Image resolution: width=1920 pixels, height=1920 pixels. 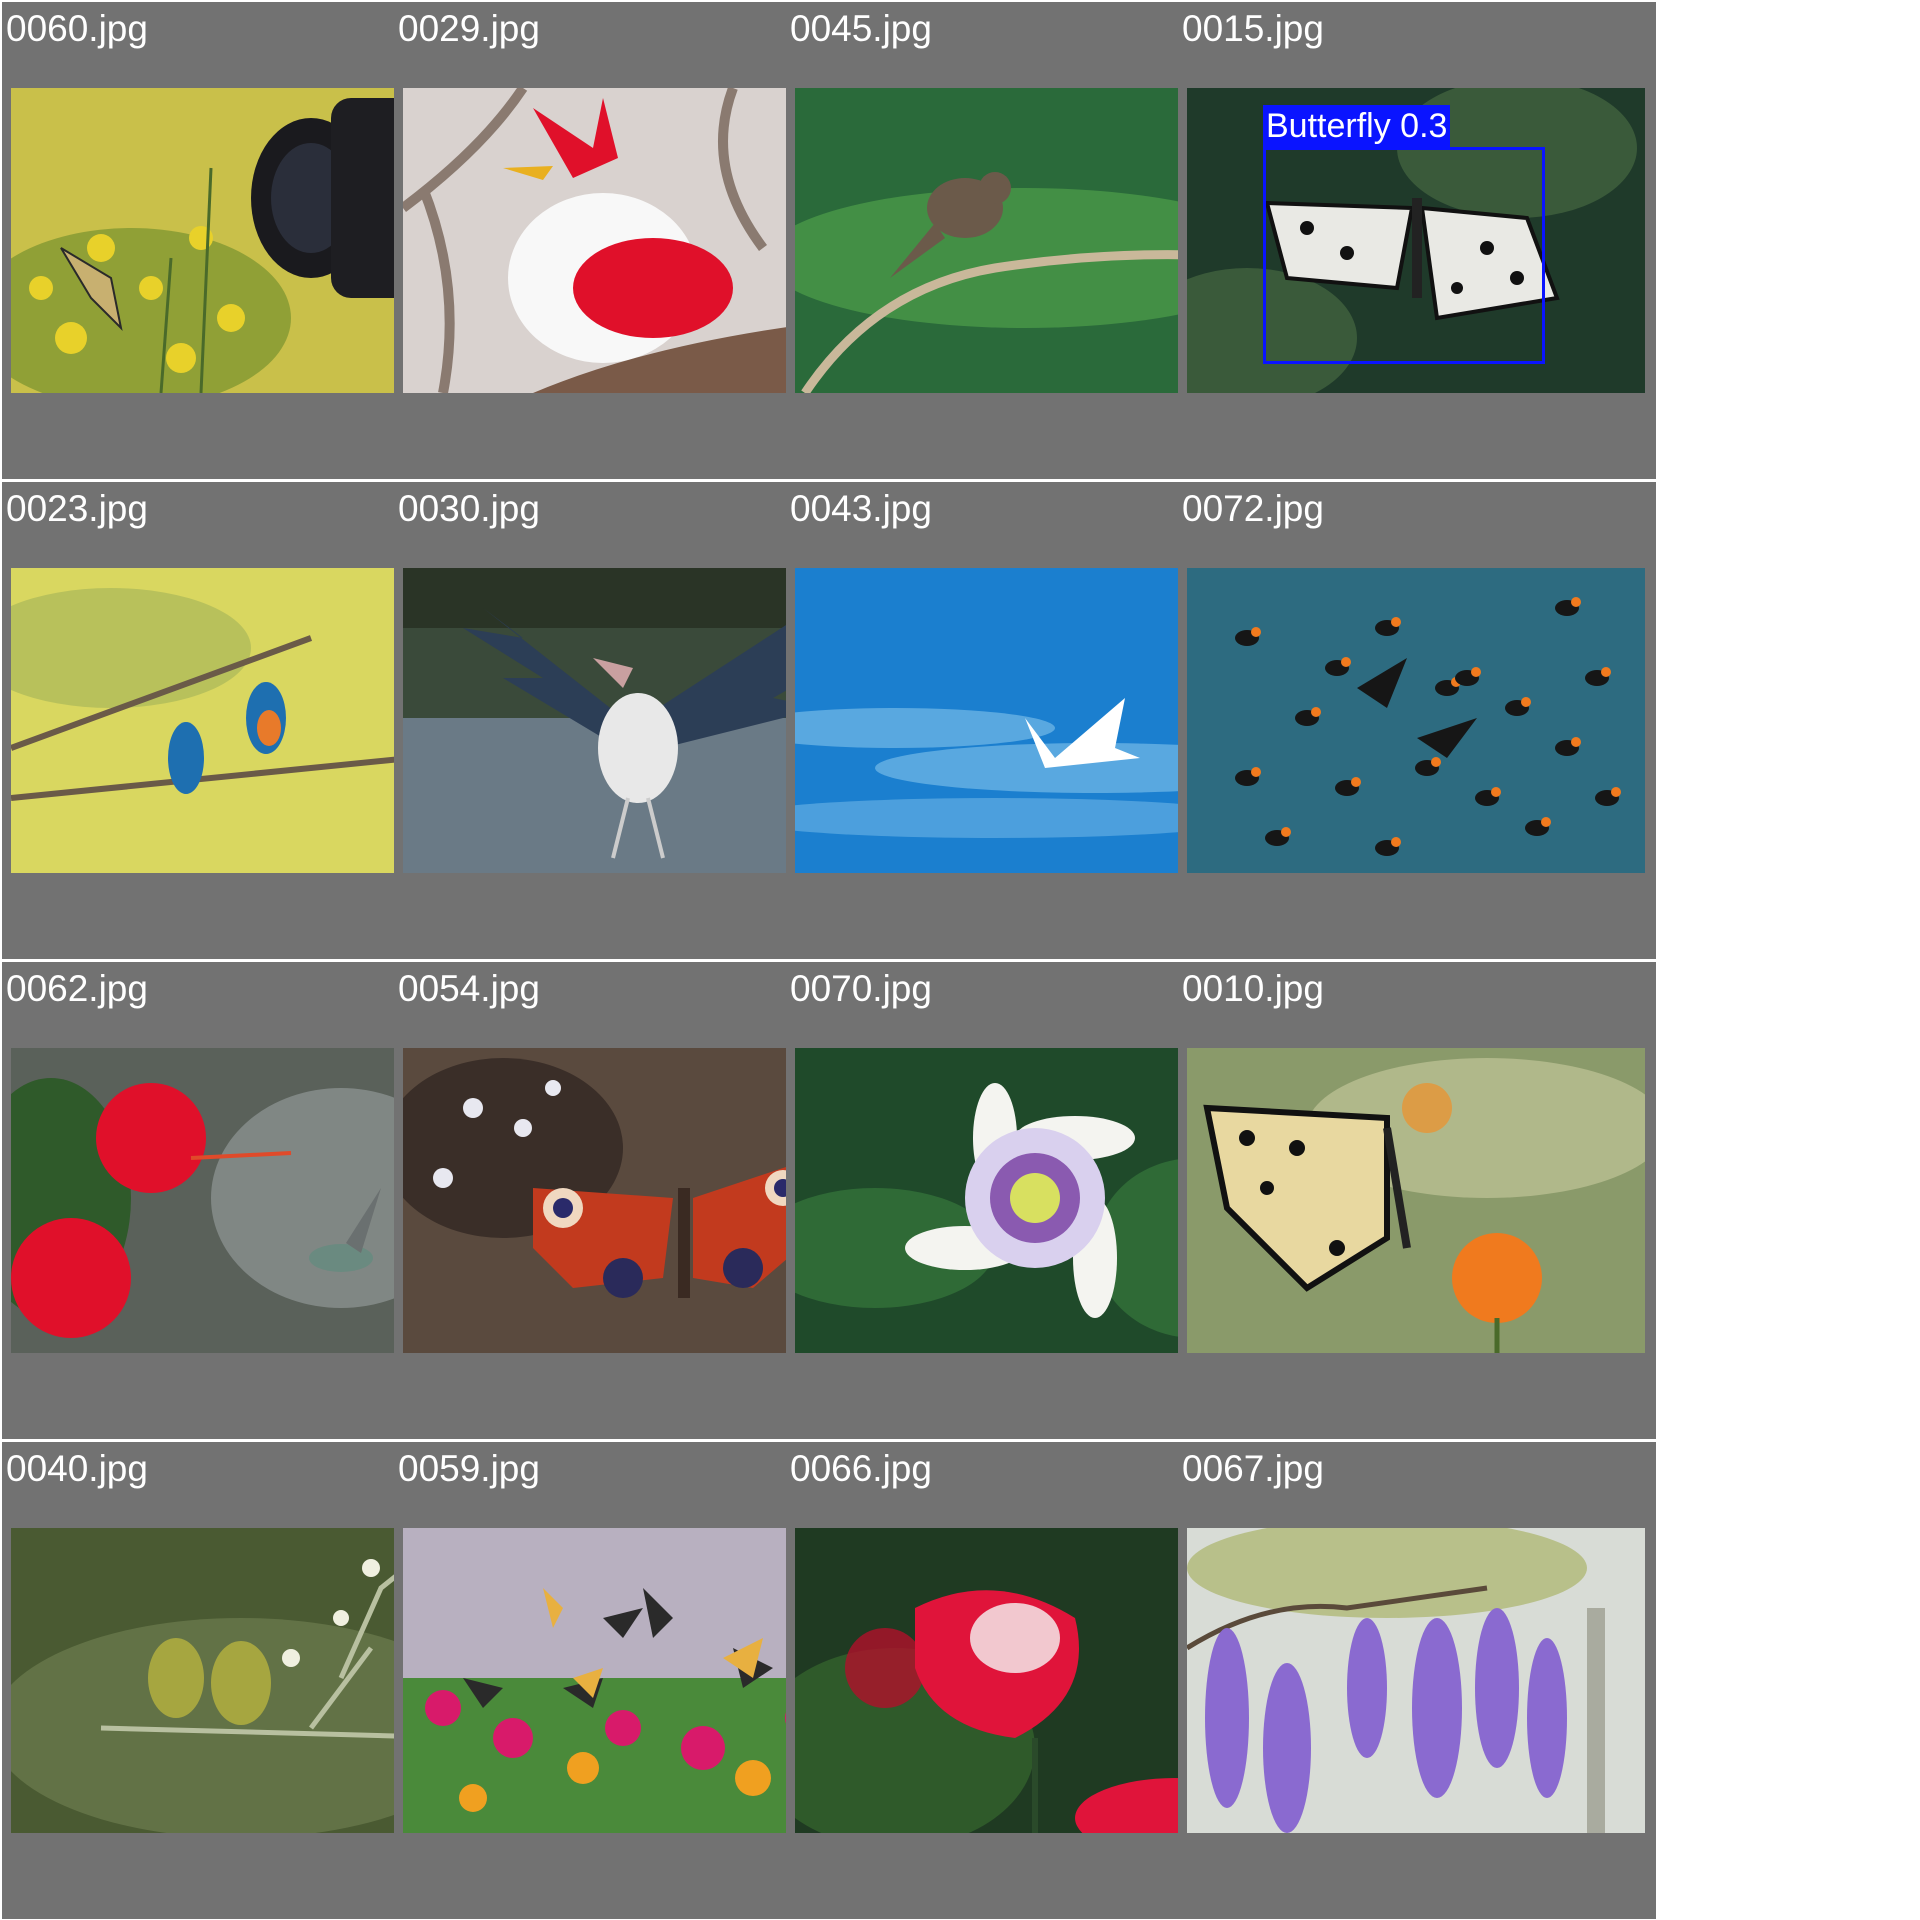 I want to click on image-thumbnail-peacock-butterfly, so click(x=632, y=1200).